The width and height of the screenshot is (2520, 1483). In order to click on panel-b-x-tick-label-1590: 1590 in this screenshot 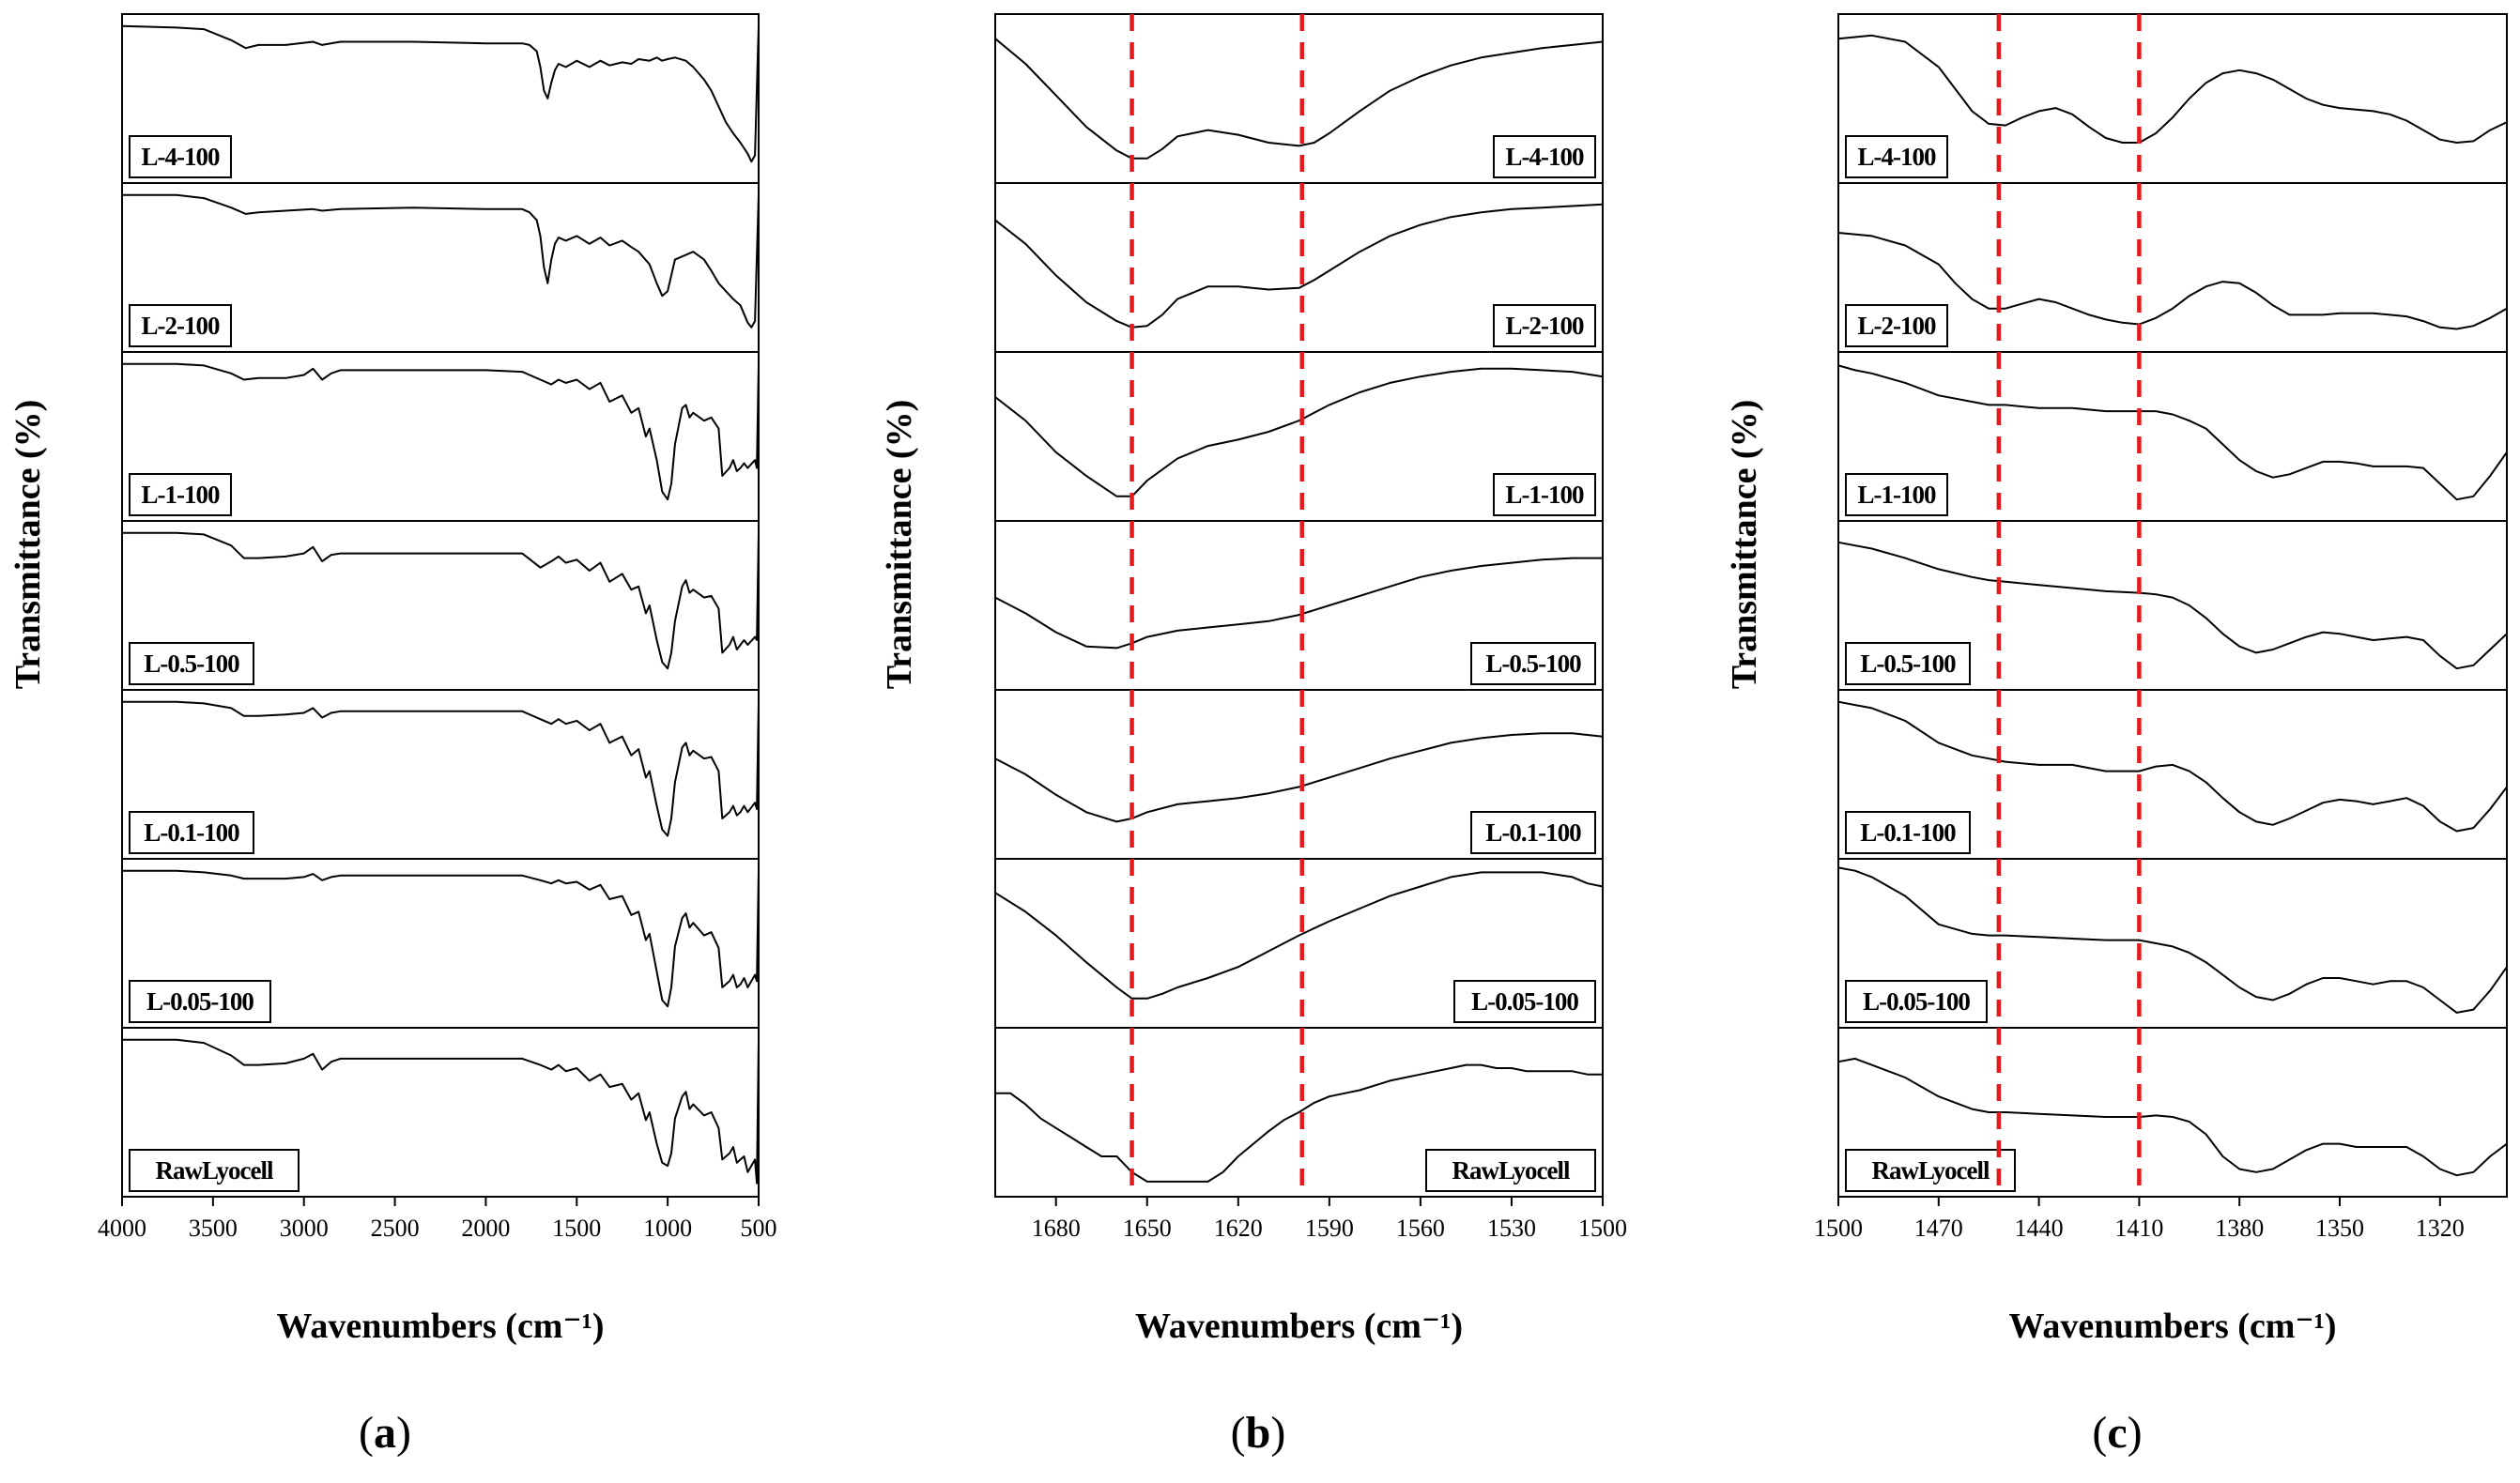, I will do `click(1329, 1228)`.